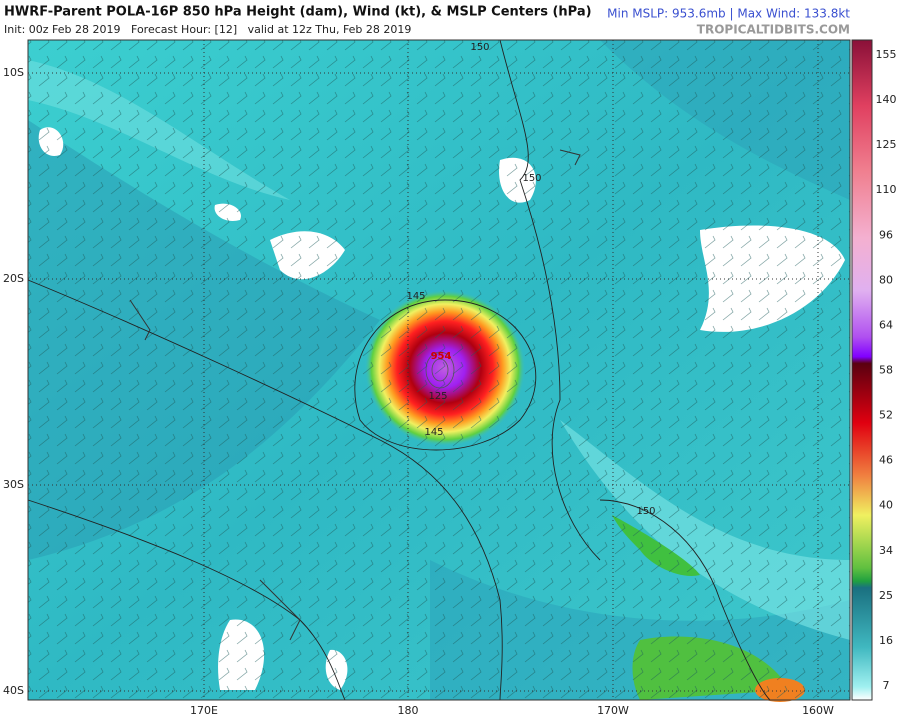 The width and height of the screenshot is (900, 722). What do you see at coordinates (886, 550) in the screenshot?
I see `colorbar-label: 34` at bounding box center [886, 550].